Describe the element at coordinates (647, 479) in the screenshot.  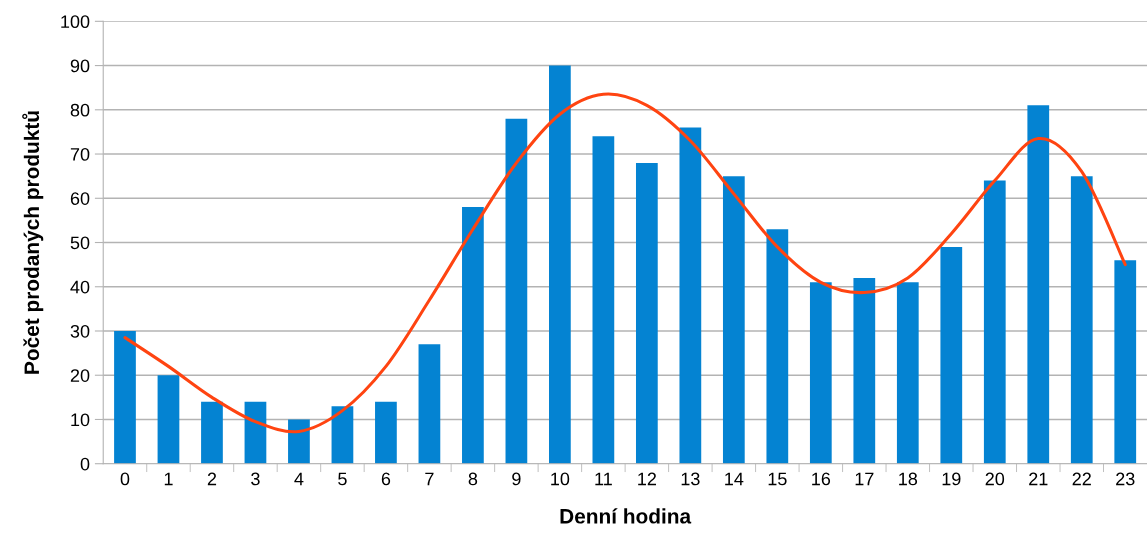
I see `x-tick-label: 12` at that location.